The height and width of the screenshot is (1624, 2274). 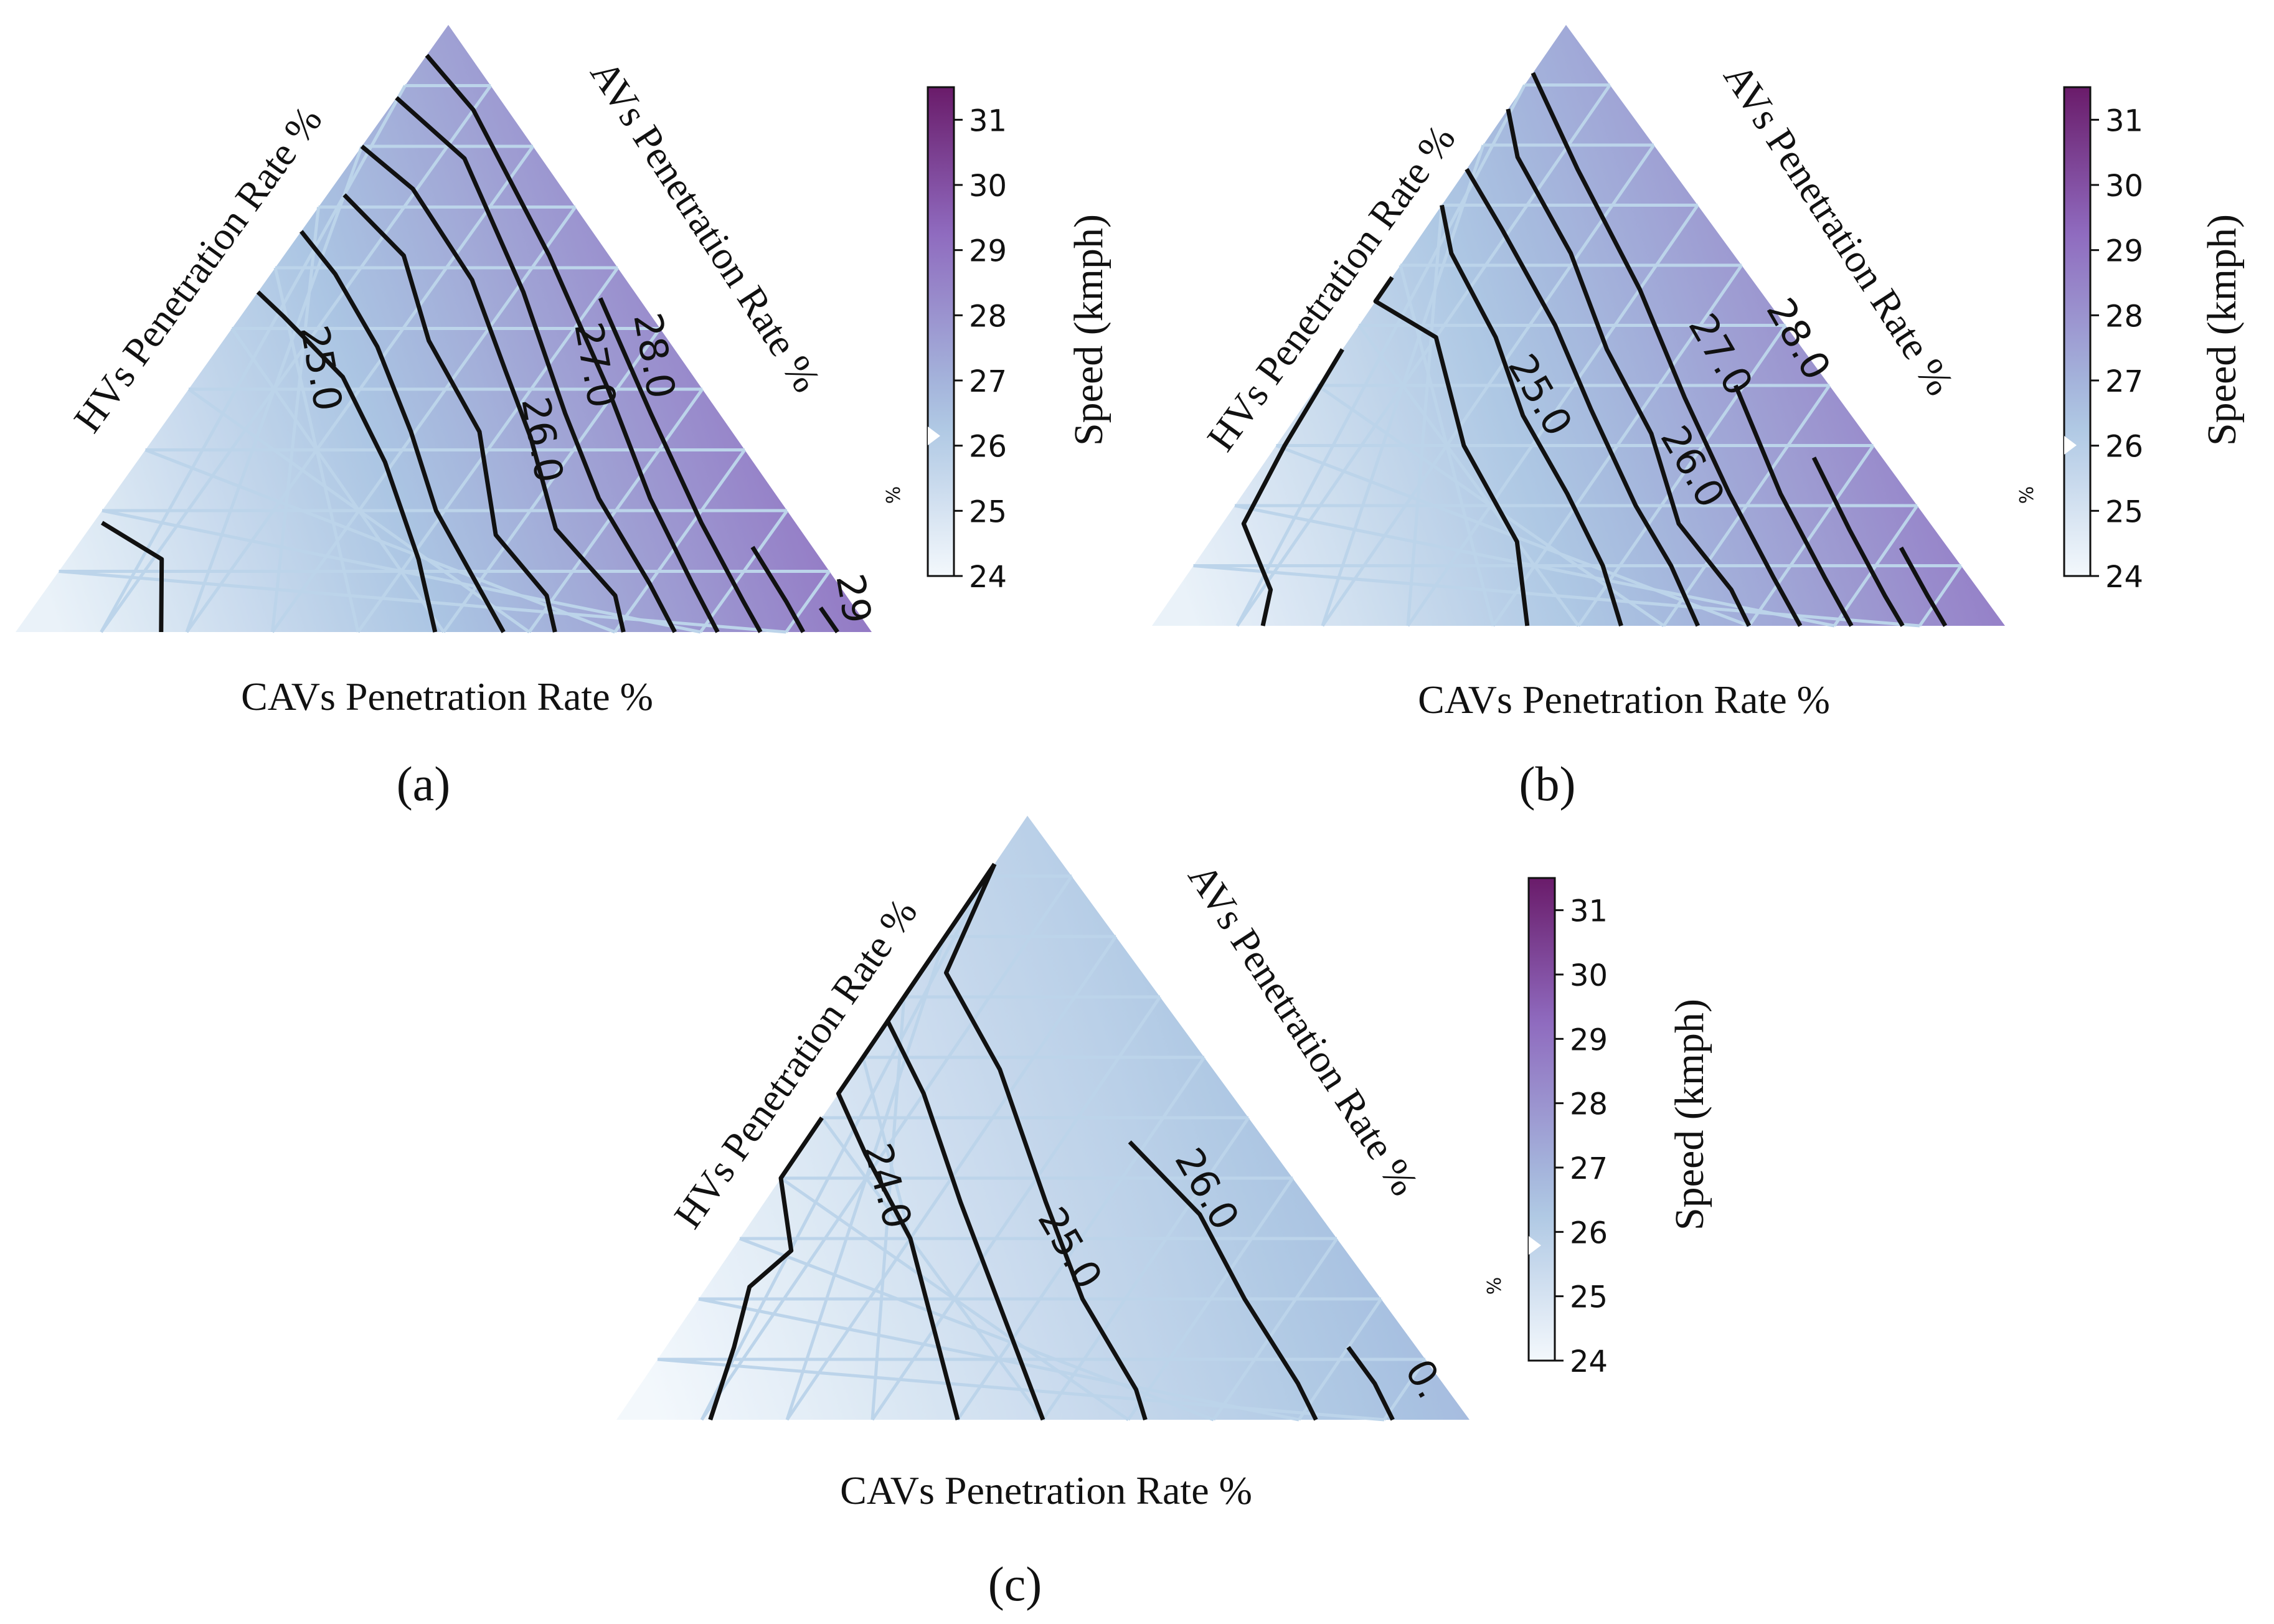 I want to click on colorbar-tick-label-a-2: 26, so click(x=988, y=447).